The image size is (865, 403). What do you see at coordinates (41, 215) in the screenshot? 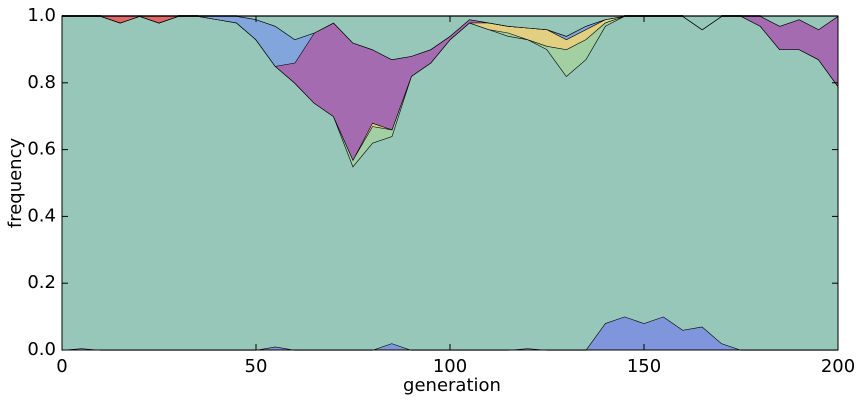
I see `y-tick-label: 0.4` at bounding box center [41, 215].